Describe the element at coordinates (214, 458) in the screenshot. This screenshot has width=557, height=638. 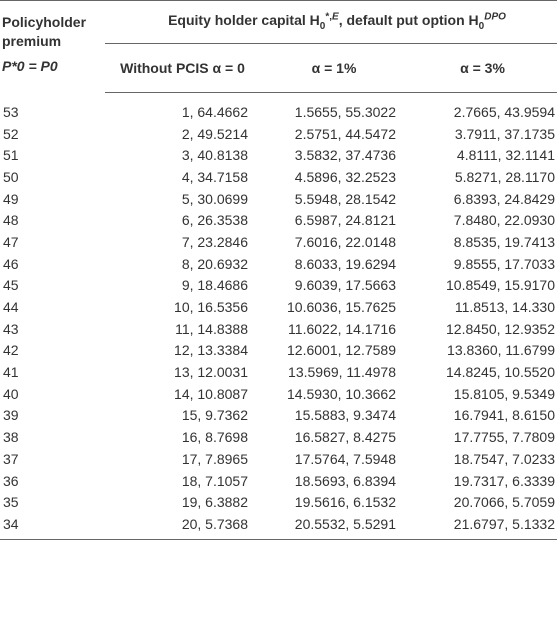
I see `without-pcis-cell: 17, 7.8965` at that location.